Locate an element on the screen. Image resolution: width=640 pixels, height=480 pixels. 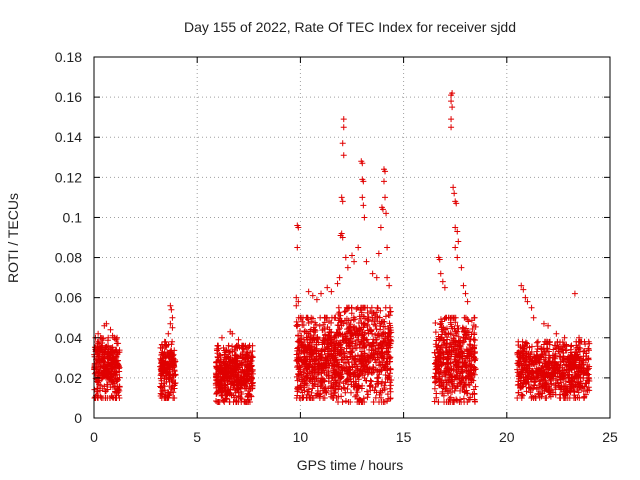
x-axis-label: GPS time / hours is located at coordinates (350, 465).